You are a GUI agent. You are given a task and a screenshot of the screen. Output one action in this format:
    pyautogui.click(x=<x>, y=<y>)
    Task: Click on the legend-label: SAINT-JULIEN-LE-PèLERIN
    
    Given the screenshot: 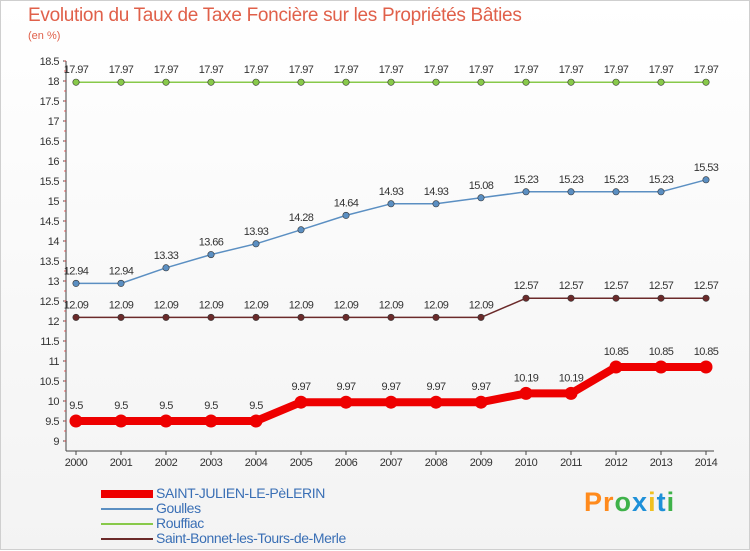 What is the action you would take?
    pyautogui.click(x=240, y=493)
    